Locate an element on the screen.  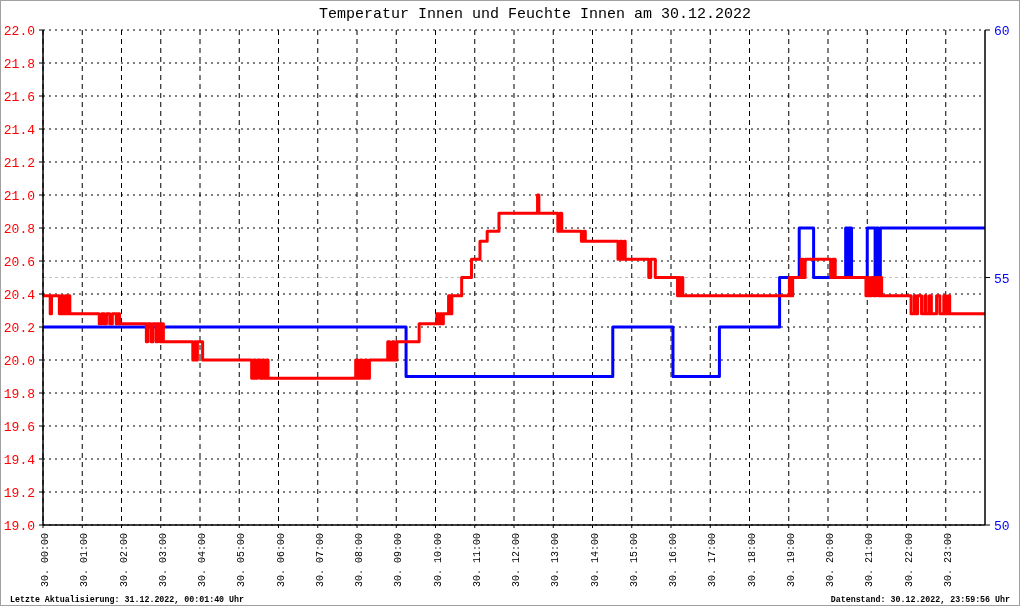
x-tick-label: 30. 00:00 is located at coordinates (45, 560).